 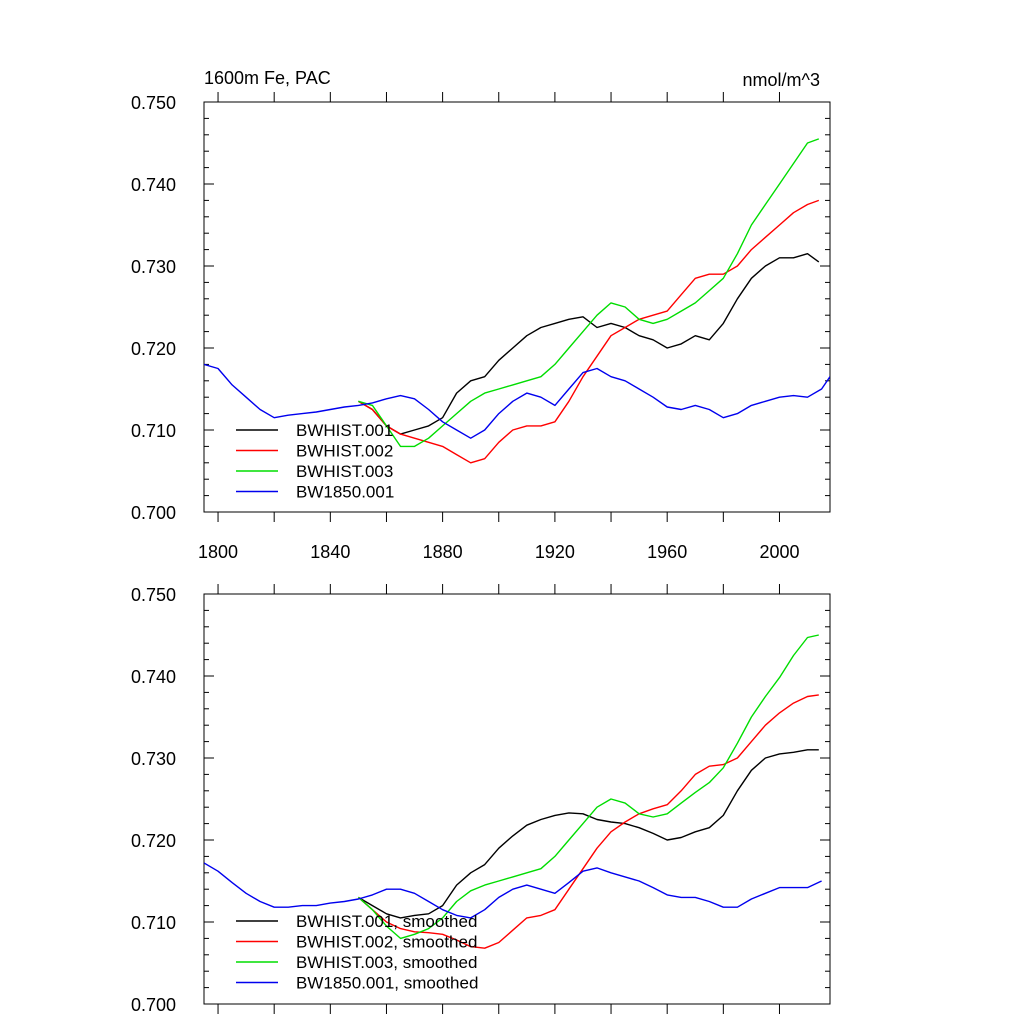 What do you see at coordinates (345, 492) in the screenshot?
I see `legend-label: BW1850.001` at bounding box center [345, 492].